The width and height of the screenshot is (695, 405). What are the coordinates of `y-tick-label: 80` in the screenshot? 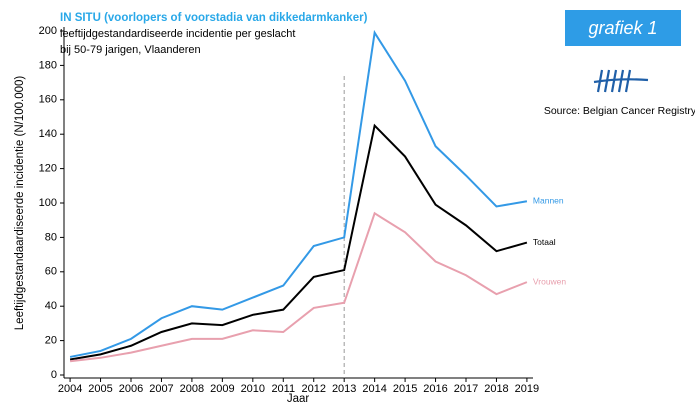 It's located at (51, 237).